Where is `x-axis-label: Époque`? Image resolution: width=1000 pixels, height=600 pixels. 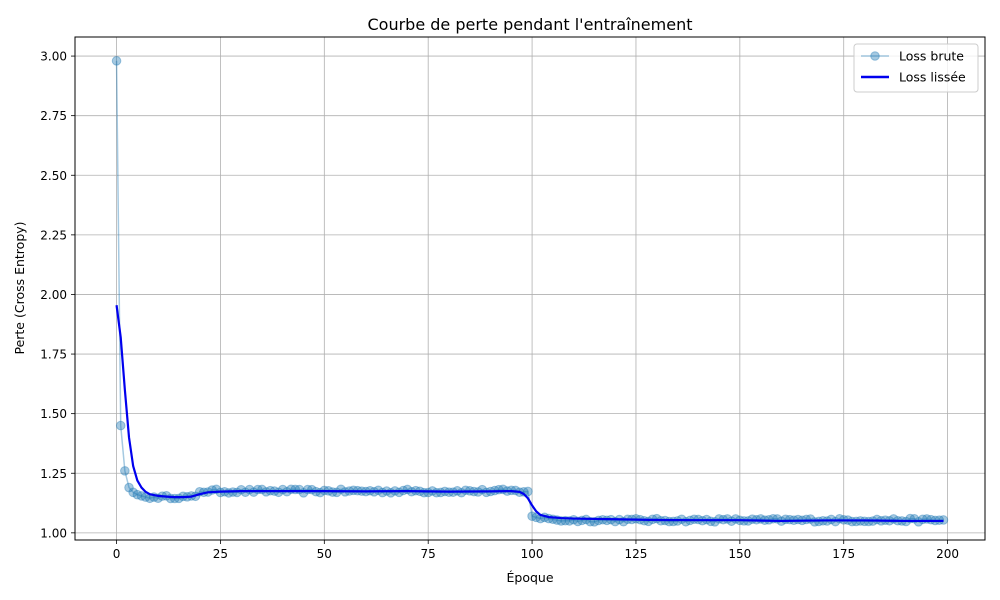 x-axis-label: Époque is located at coordinates (529, 577).